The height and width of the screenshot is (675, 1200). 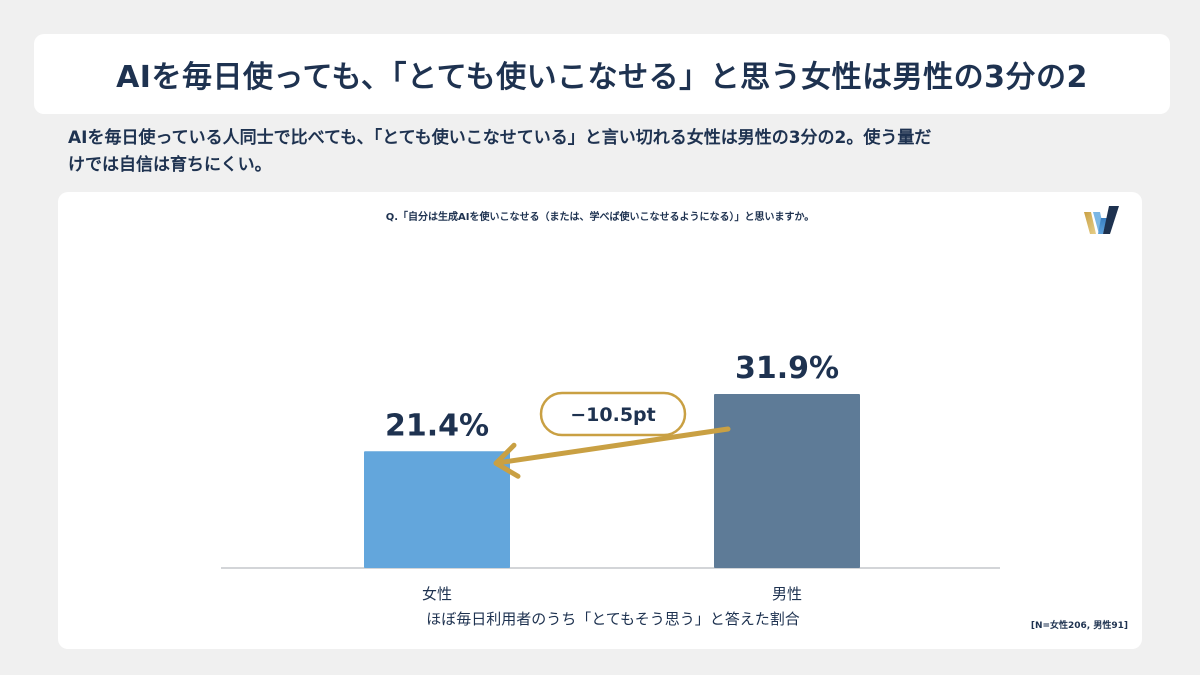 I want to click on data-label-male: 31.9%, so click(x=787, y=368).